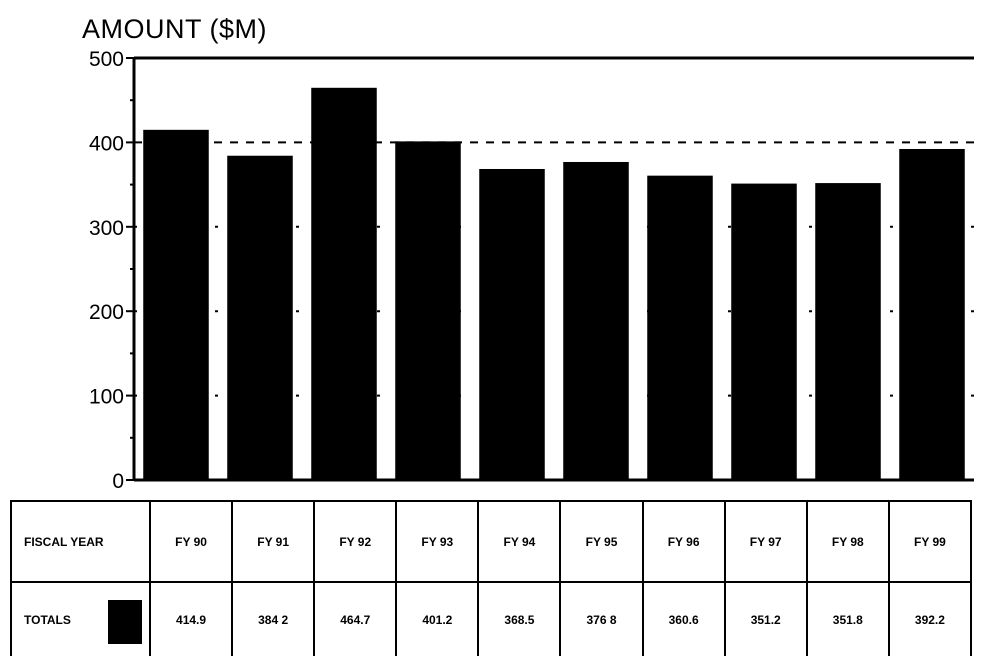  What do you see at coordinates (847, 541) in the screenshot?
I see `category-label-fy-98: FY 98` at bounding box center [847, 541].